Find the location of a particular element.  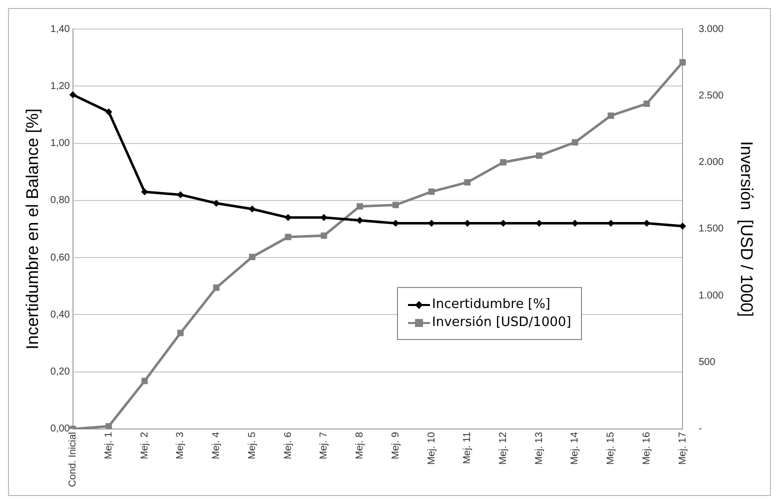

y-tick-label: 1,20 is located at coordinates (60, 86).